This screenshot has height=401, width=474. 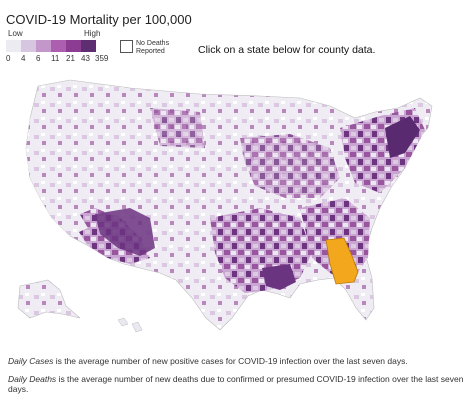 I want to click on legend-low-high: Low High, so click(x=56, y=34).